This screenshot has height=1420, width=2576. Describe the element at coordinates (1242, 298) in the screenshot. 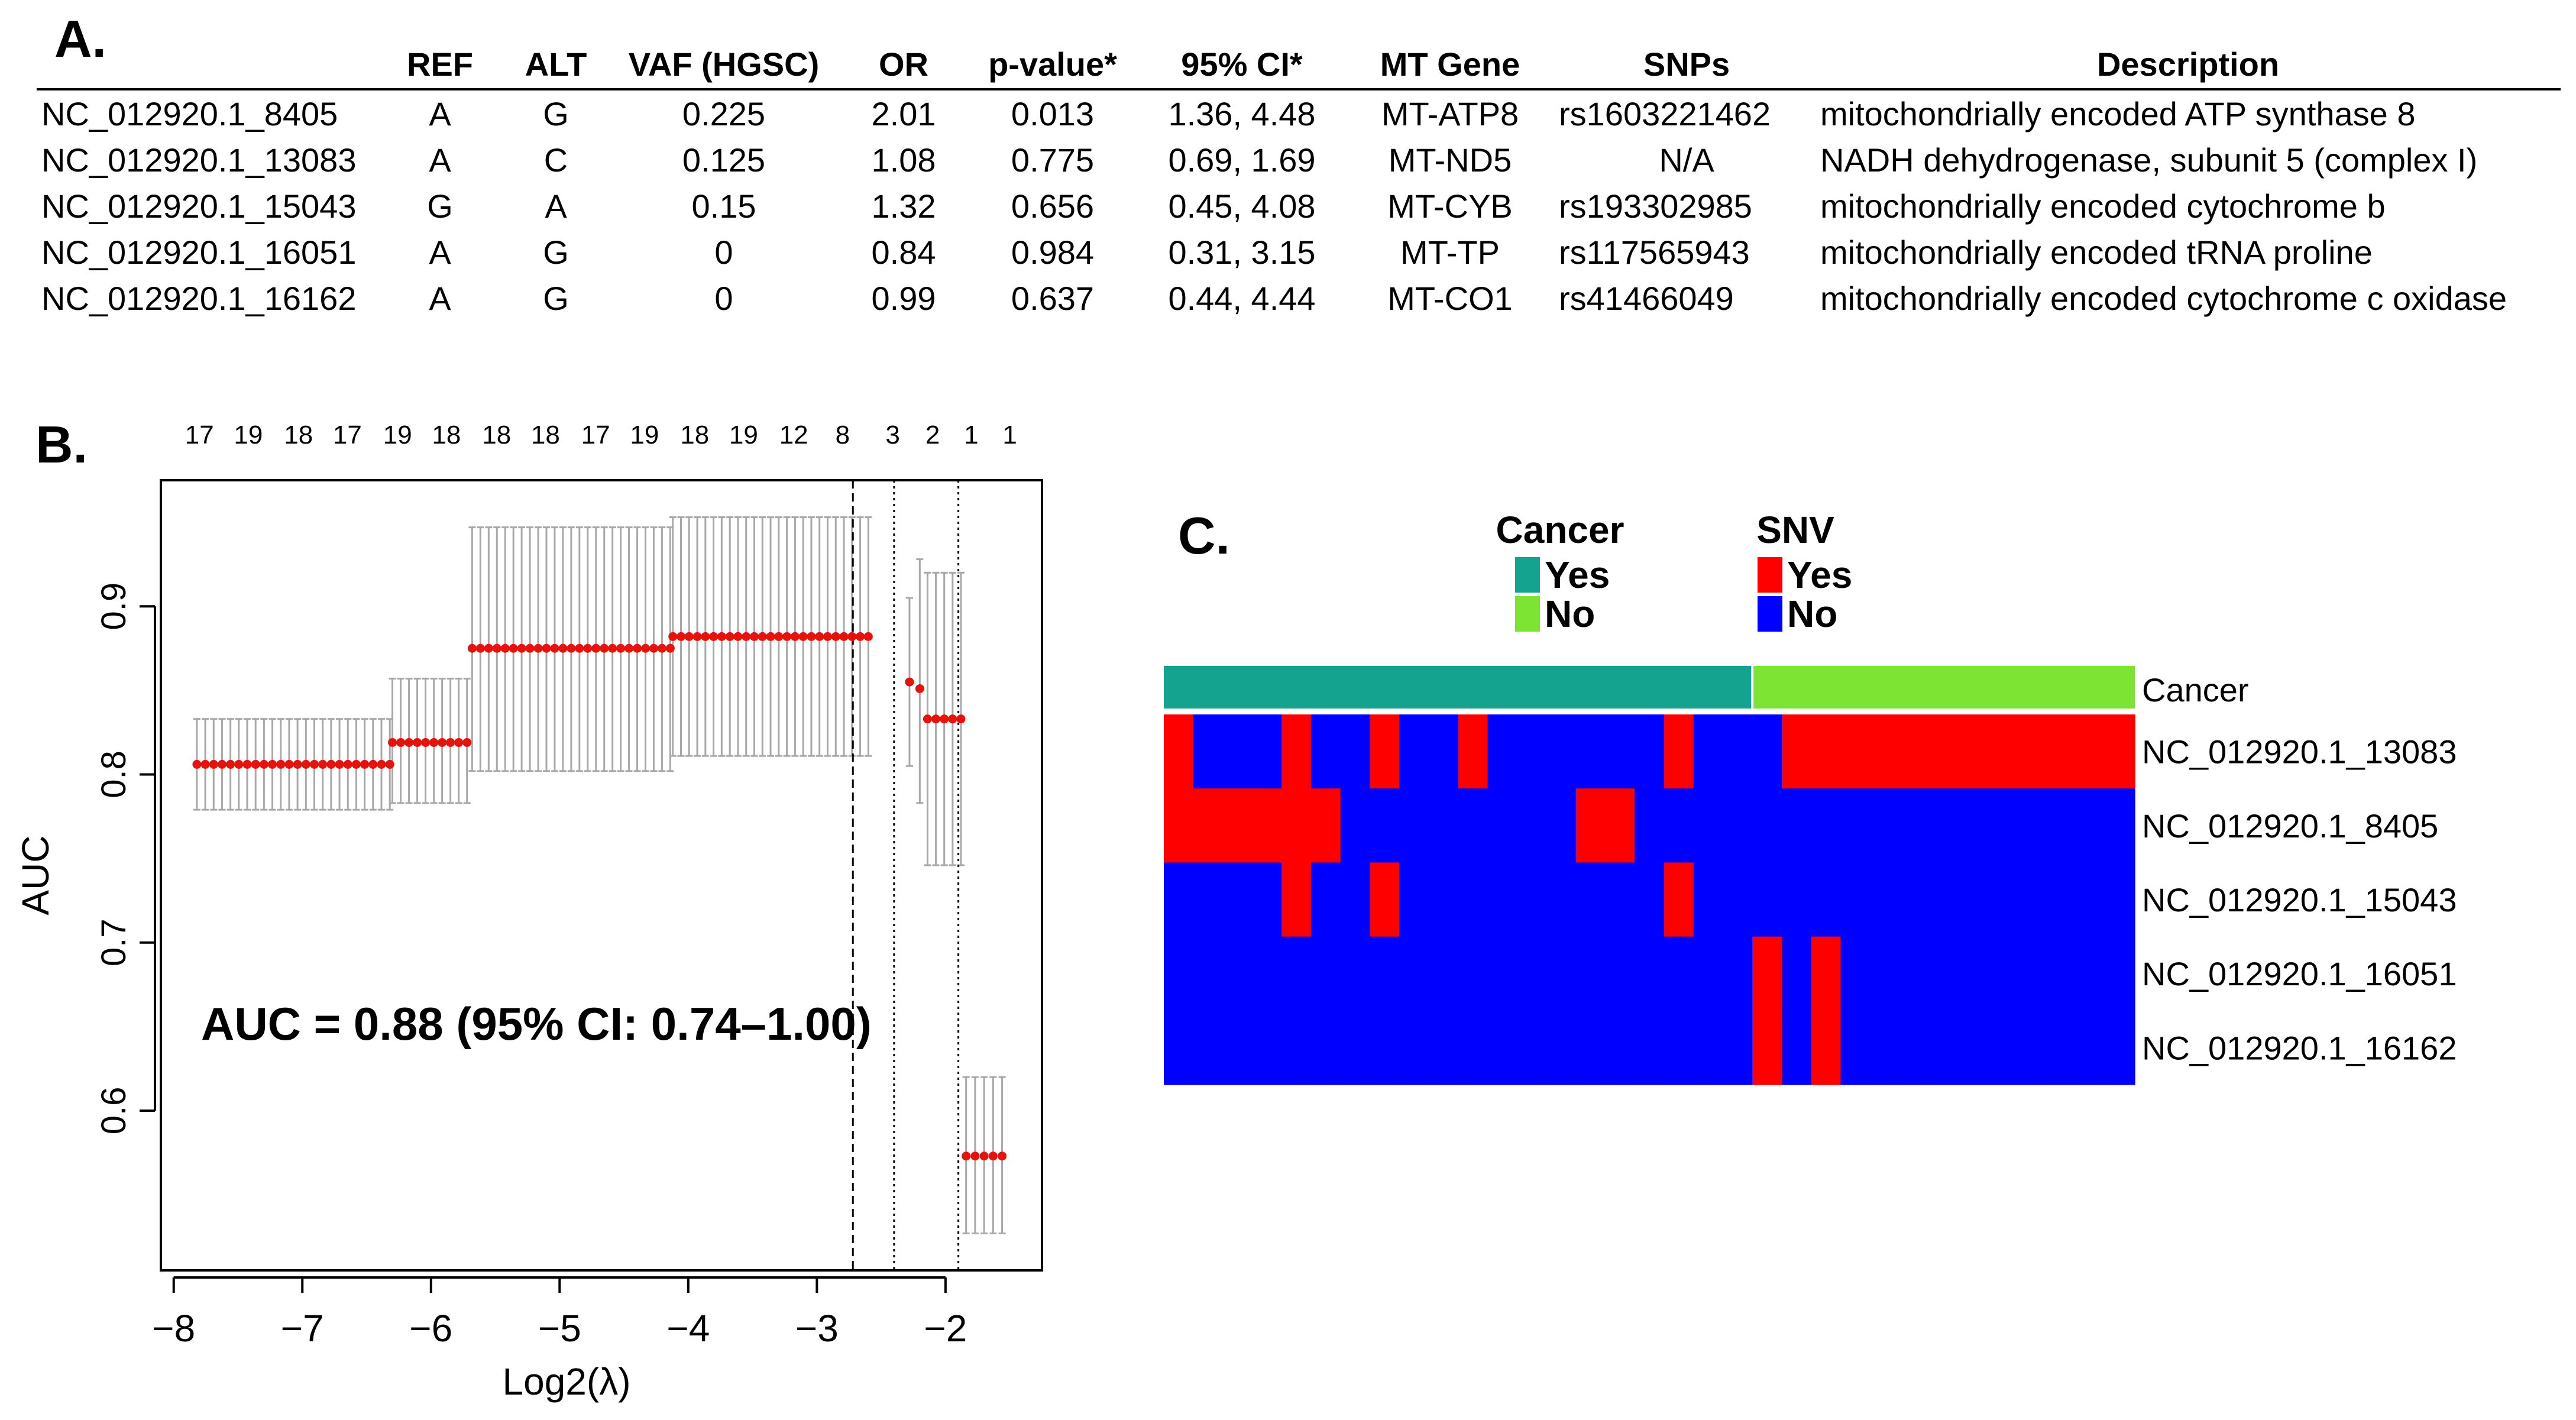

I see `table-cell: 0.44, 4.44` at that location.